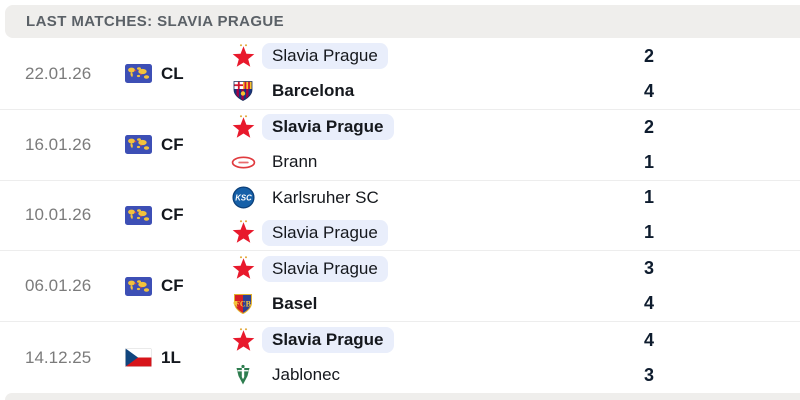 Image resolution: width=800 pixels, height=400 pixels. Describe the element at coordinates (138, 358) in the screenshot. I see `czech-flag-icon` at that location.